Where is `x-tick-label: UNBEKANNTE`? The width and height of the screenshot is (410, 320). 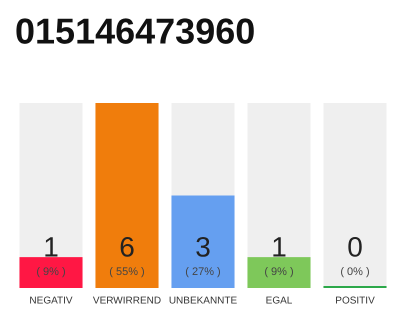
x-tick-label: UNBEKANNTE is located at coordinates (203, 301).